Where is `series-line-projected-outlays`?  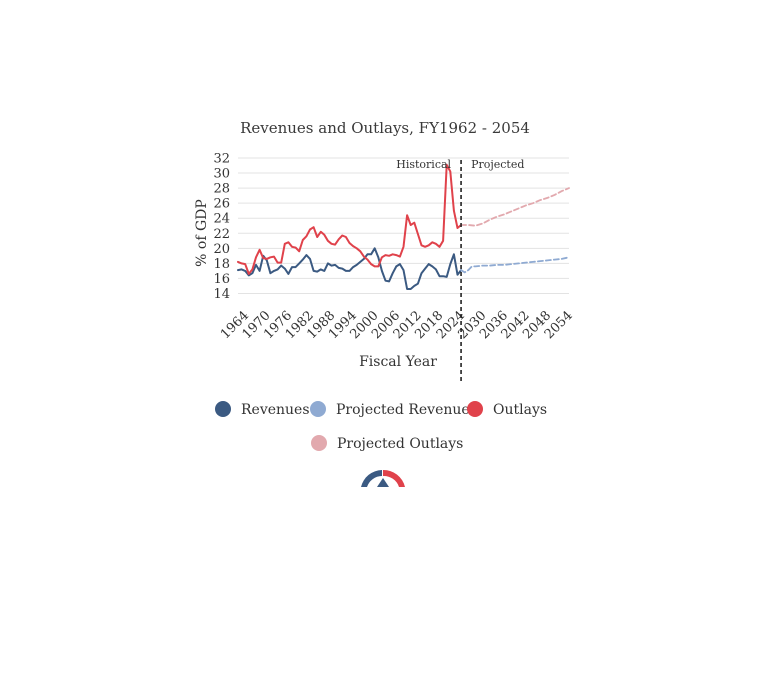
series-line-projected-outlays is located at coordinates (515, 207).